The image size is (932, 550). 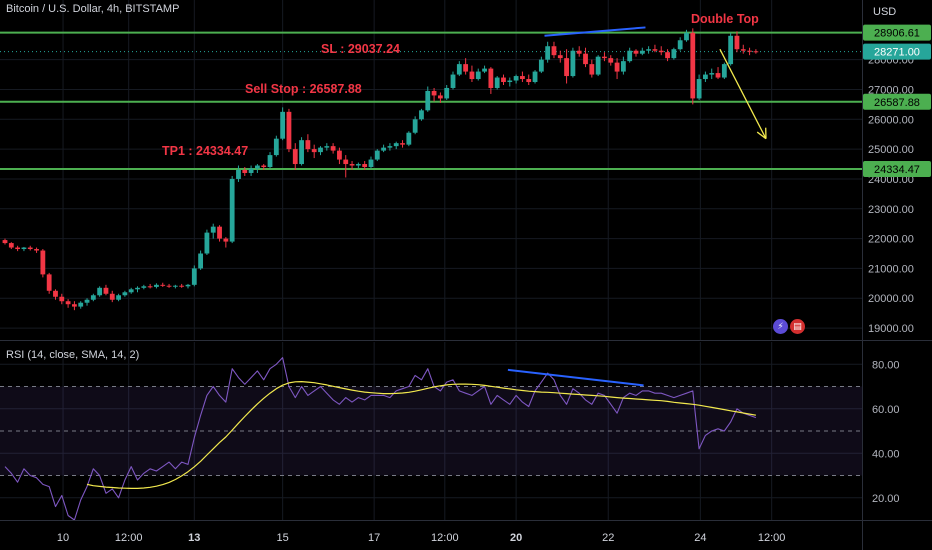 What do you see at coordinates (725, 19) in the screenshot?
I see `double-top-label: Double Top` at bounding box center [725, 19].